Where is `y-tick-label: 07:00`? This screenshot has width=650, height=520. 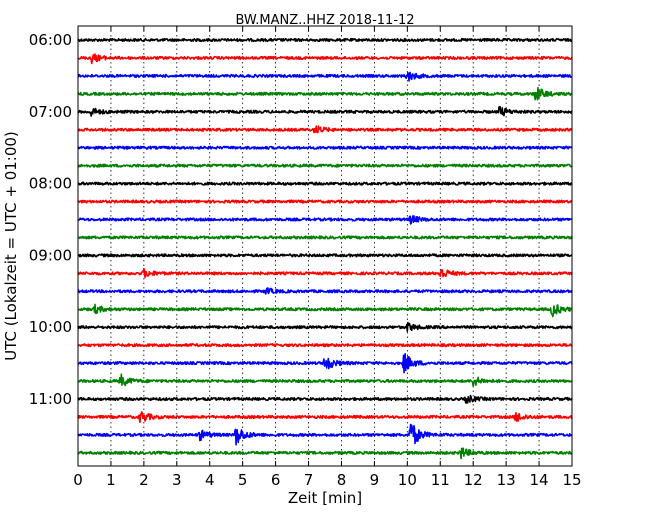
y-tick-label: 07:00 is located at coordinates (50, 112).